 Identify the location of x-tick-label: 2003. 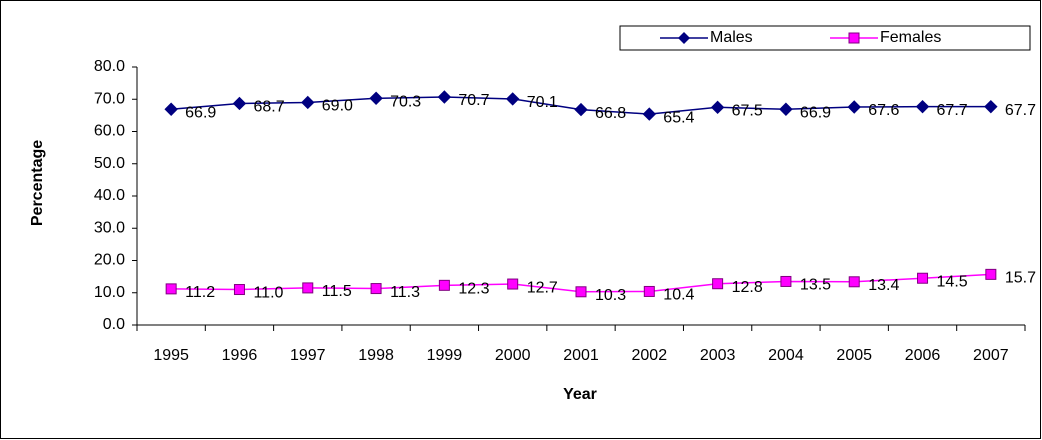
(718, 355).